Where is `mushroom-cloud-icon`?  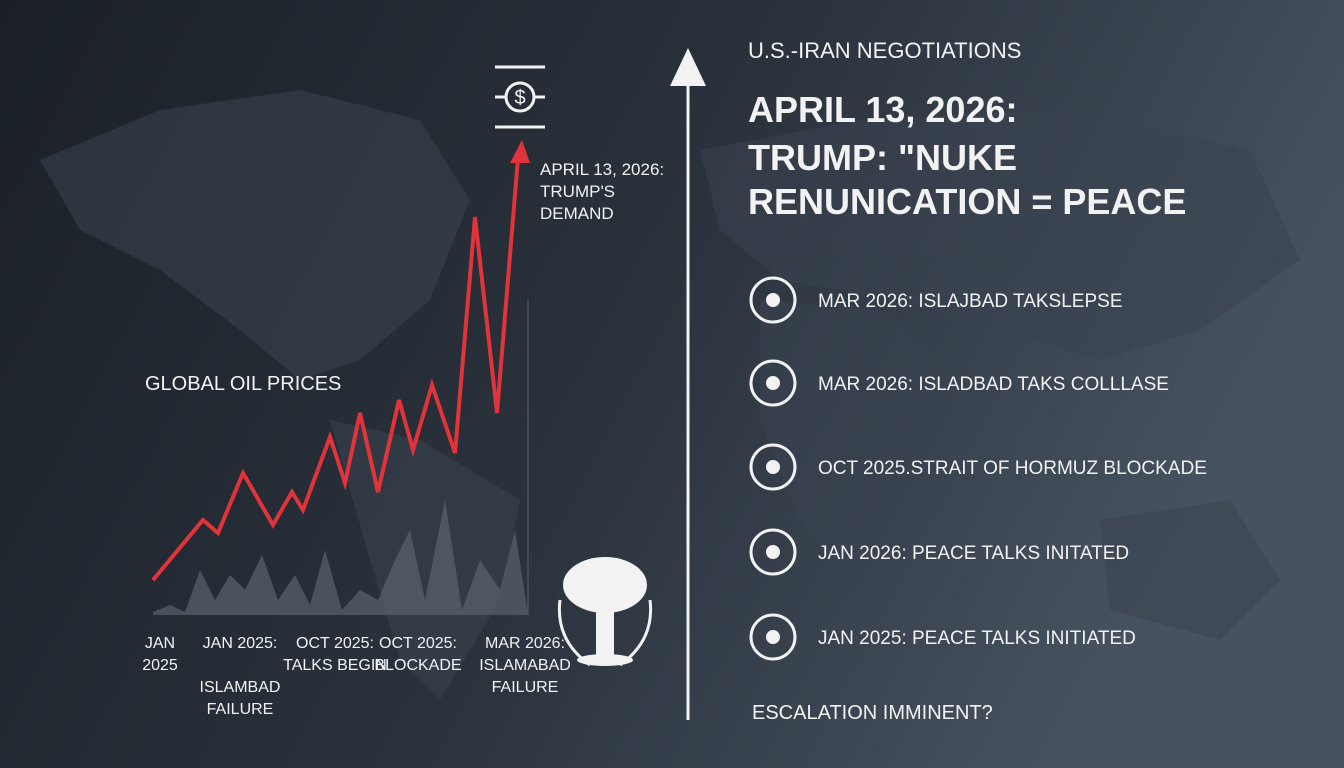
mushroom-cloud-icon is located at coordinates (605, 612).